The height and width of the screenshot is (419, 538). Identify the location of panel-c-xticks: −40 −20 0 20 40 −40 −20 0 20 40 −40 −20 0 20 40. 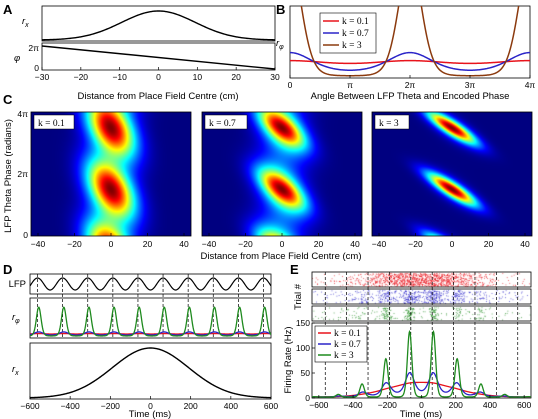
(280, 241).